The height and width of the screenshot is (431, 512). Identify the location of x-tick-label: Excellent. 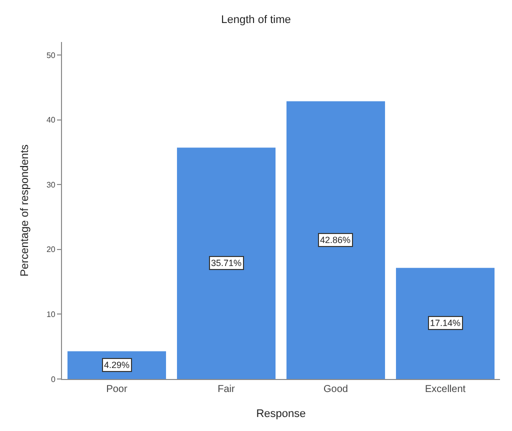
(445, 389).